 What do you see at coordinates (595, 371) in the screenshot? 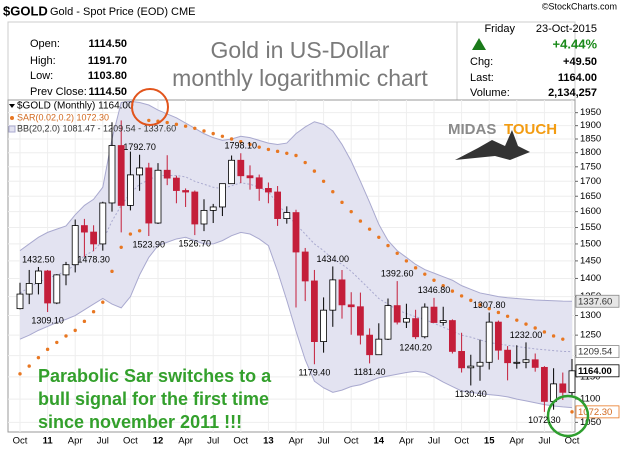
I see `price-tag-label: 1164.00` at bounding box center [595, 371].